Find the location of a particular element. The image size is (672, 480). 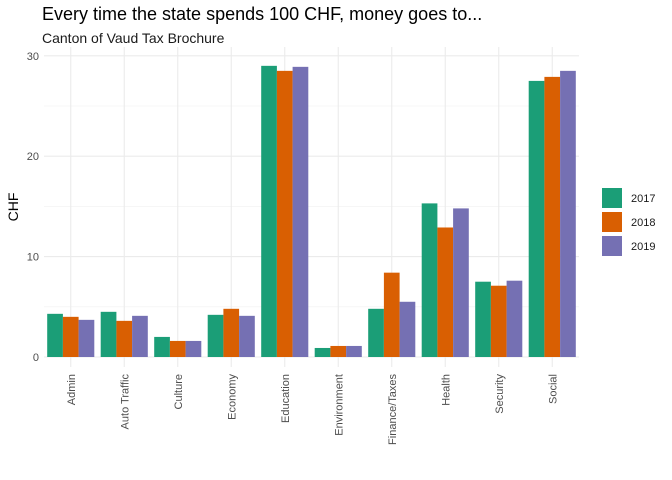

bar-2017-culture is located at coordinates (162, 346).